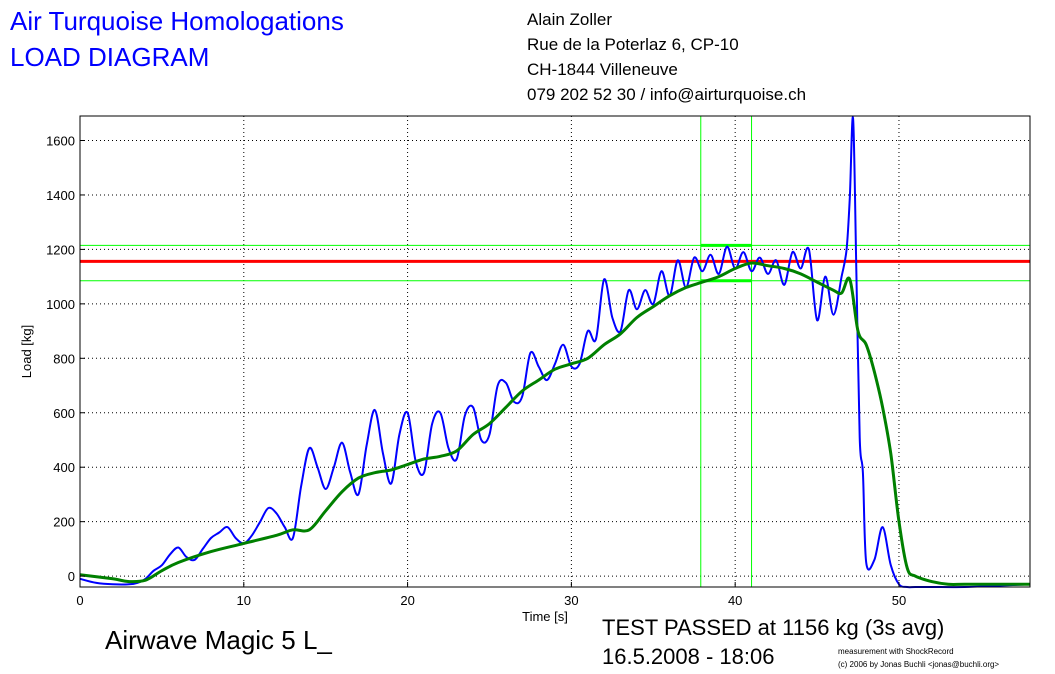  What do you see at coordinates (64, 413) in the screenshot?
I see `y-tick-label: 600` at bounding box center [64, 413].